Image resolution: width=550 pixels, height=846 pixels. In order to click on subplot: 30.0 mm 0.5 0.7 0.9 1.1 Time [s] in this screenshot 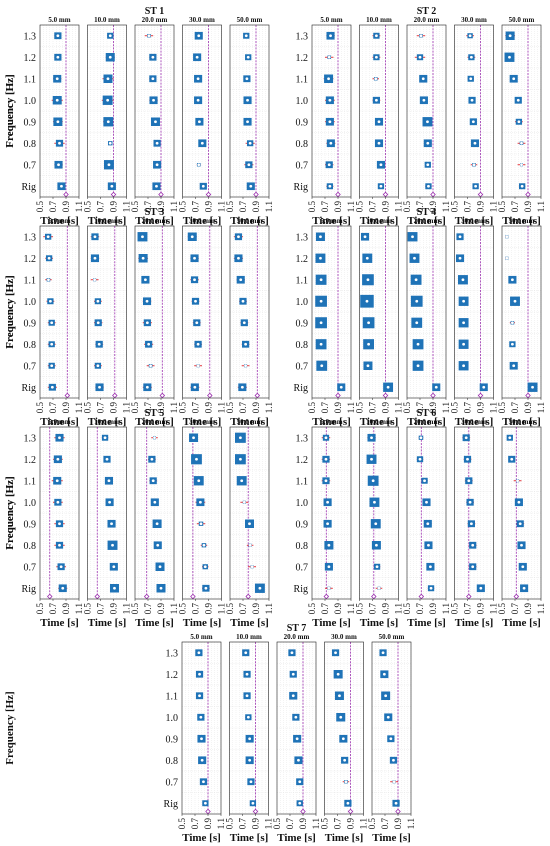, I will do `click(344, 738)`.